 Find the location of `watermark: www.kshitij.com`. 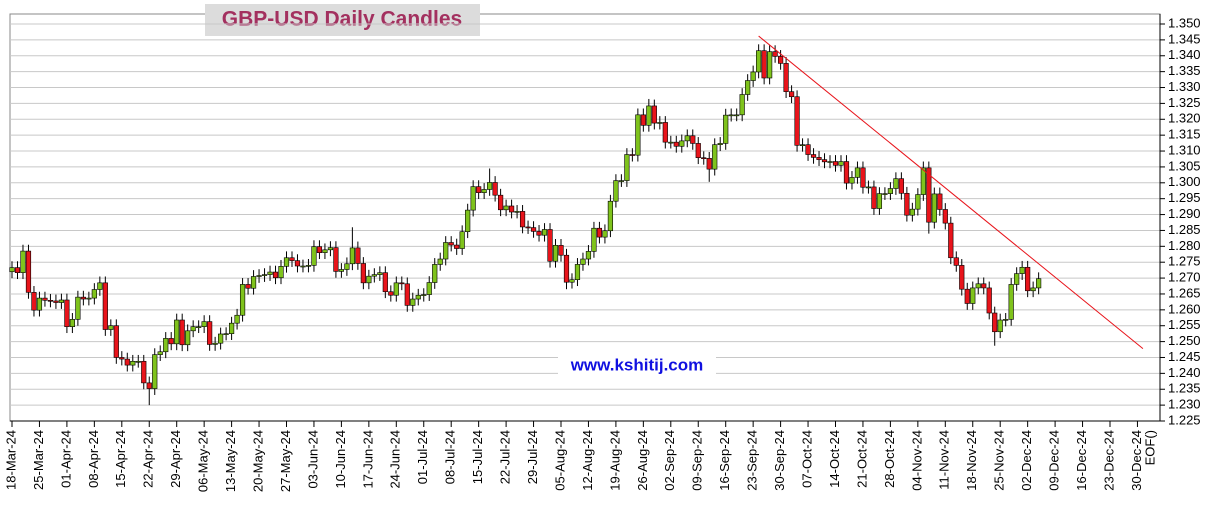

watermark: www.kshitij.com is located at coordinates (637, 364).